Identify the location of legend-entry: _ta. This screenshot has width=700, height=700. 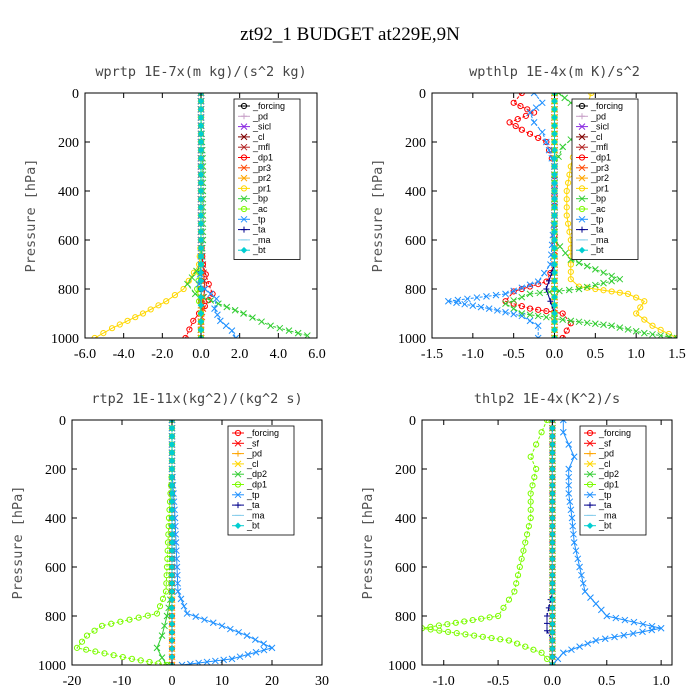
(597, 230).